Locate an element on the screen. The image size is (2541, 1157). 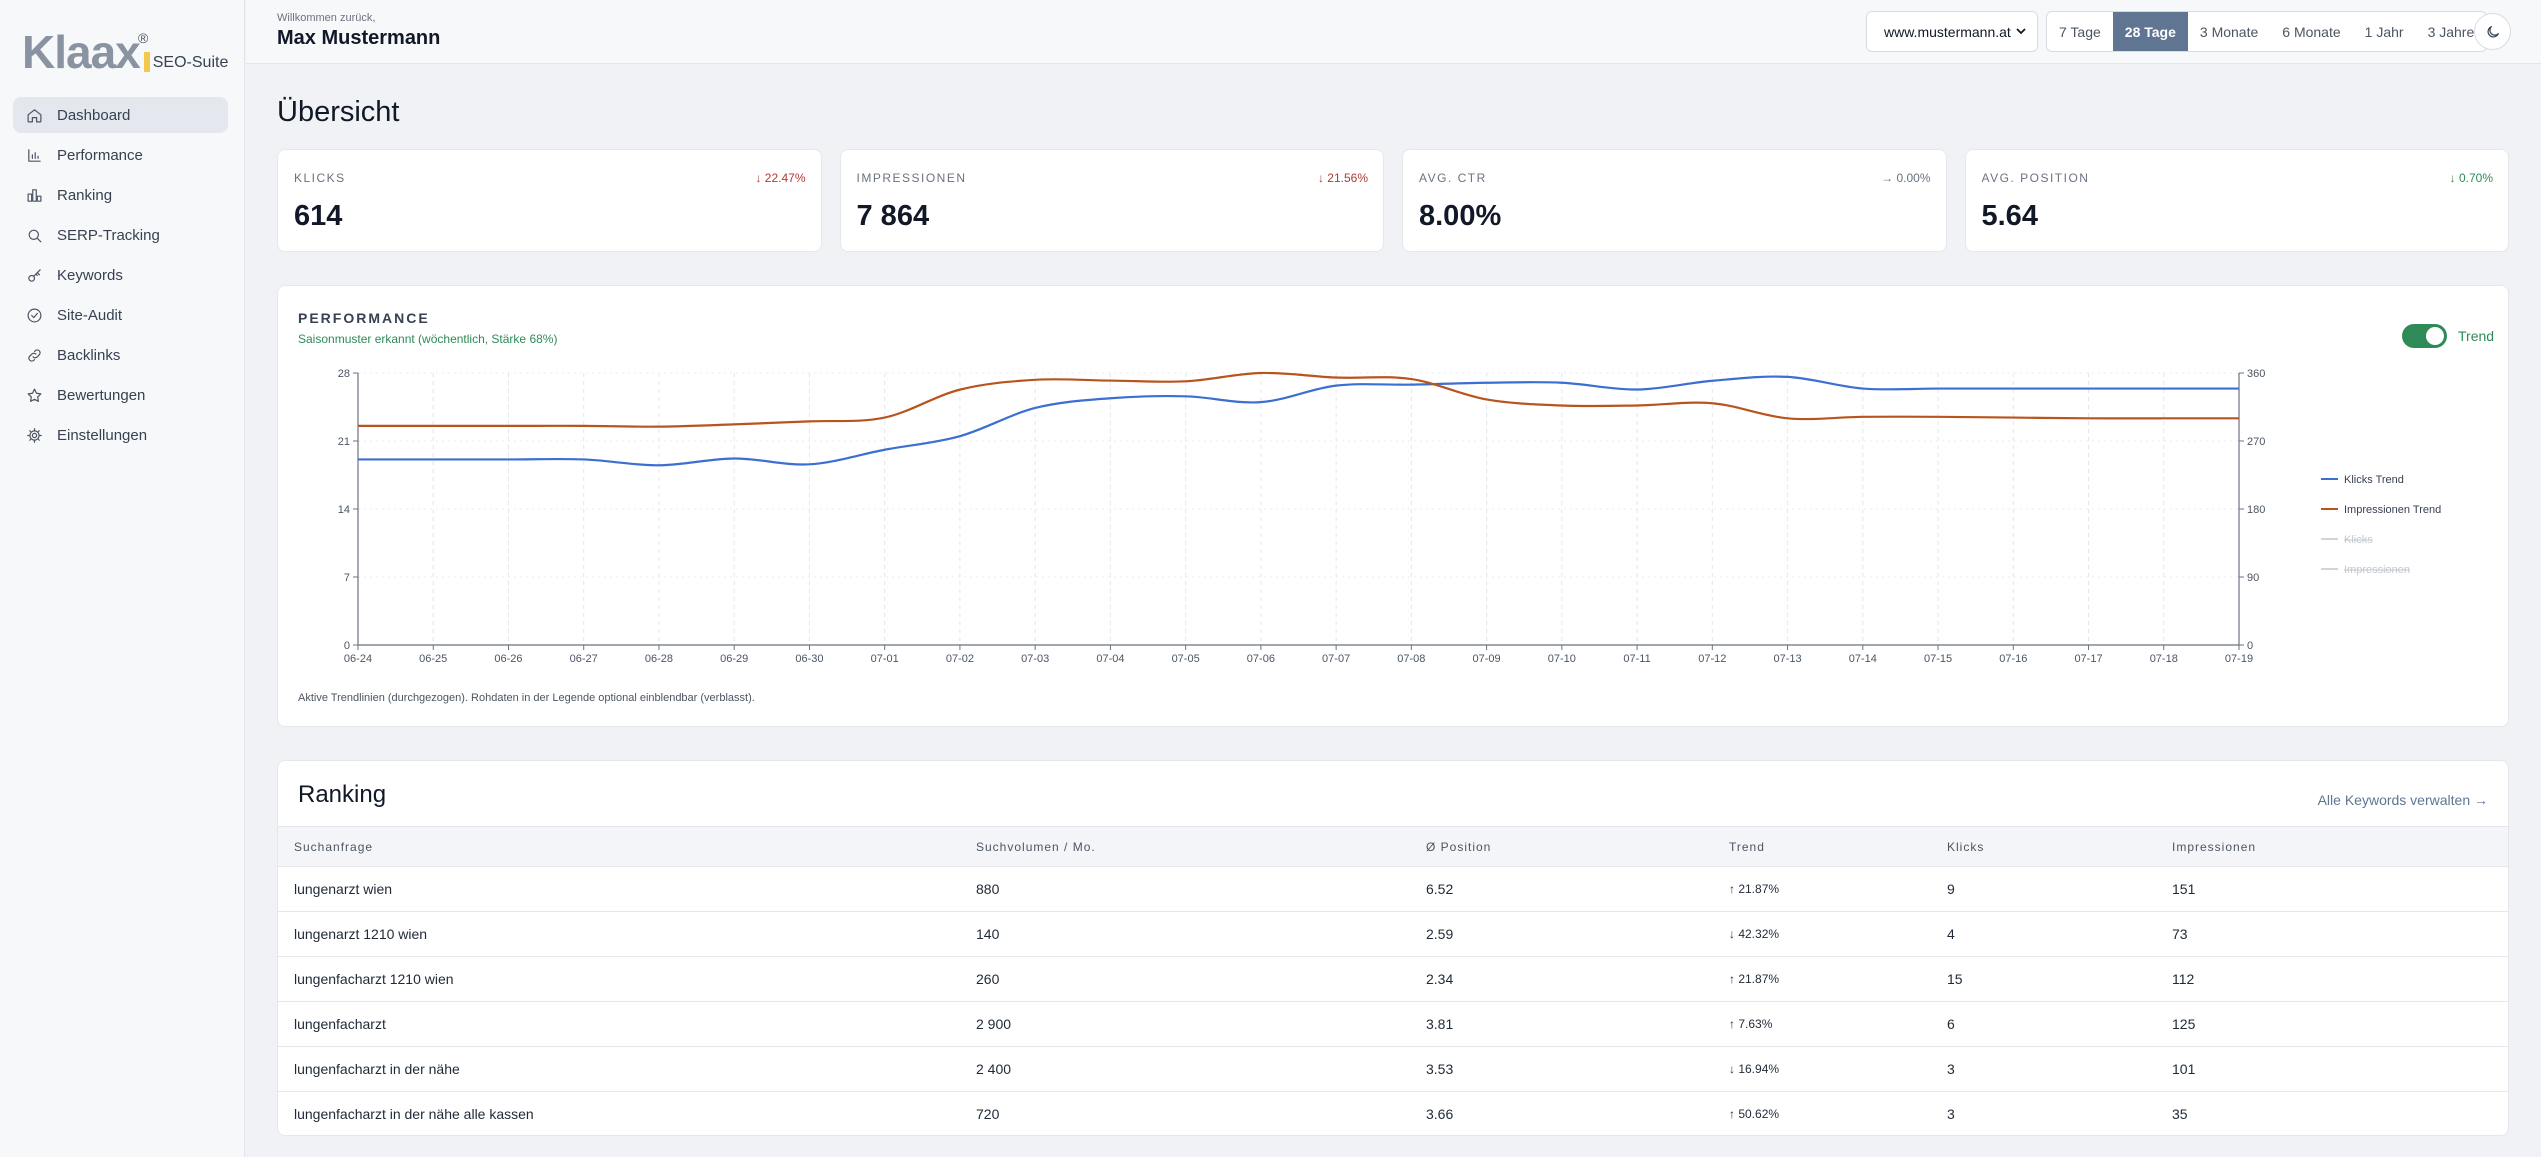
domain-select: www.mustermann.at is located at coordinates (1952, 31).